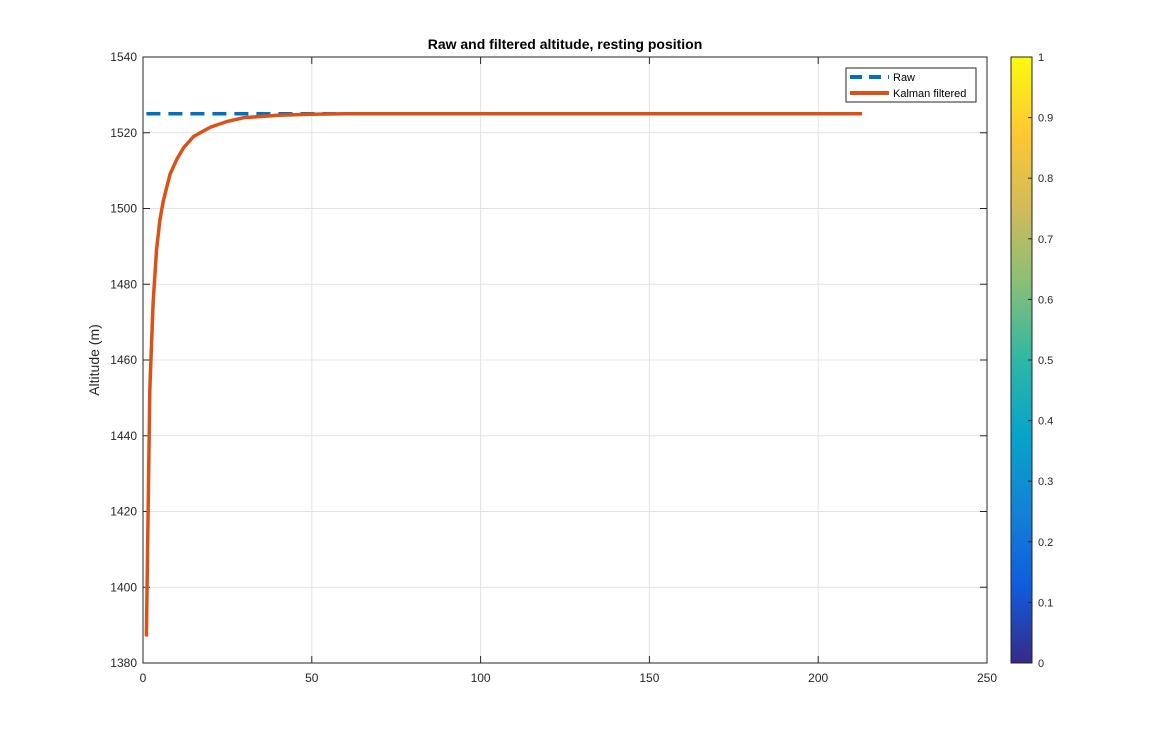 The width and height of the screenshot is (1163, 745). Describe the element at coordinates (1045, 361) in the screenshot. I see `colorbar-tick-label: 0.5` at that location.